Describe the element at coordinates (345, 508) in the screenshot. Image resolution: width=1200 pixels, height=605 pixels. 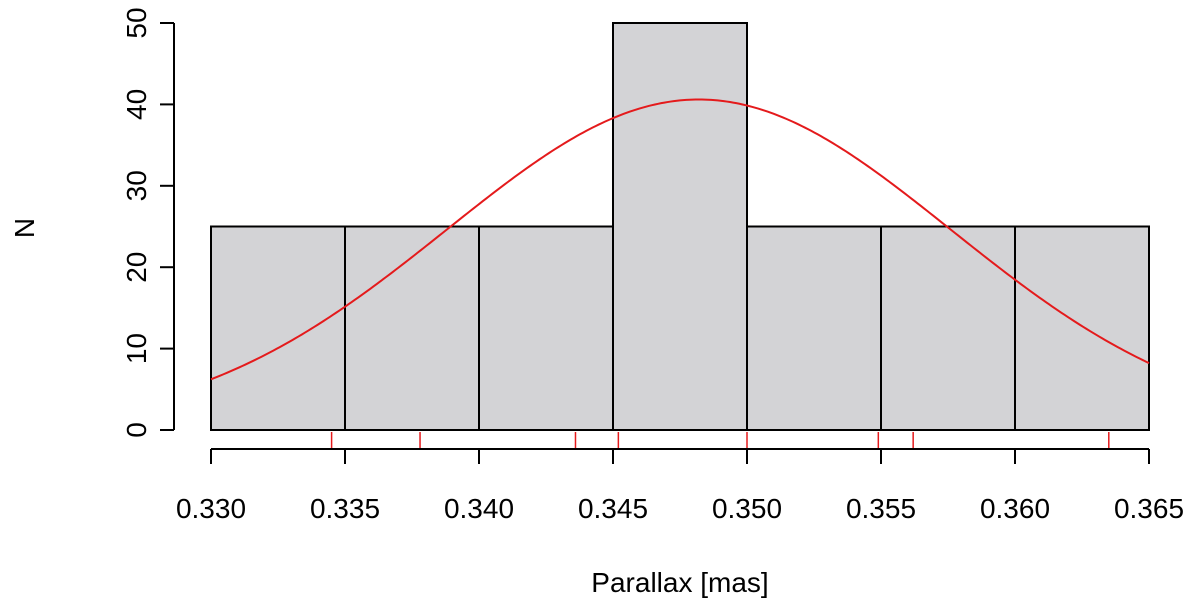
I see `x-tick-label: 0.335` at that location.